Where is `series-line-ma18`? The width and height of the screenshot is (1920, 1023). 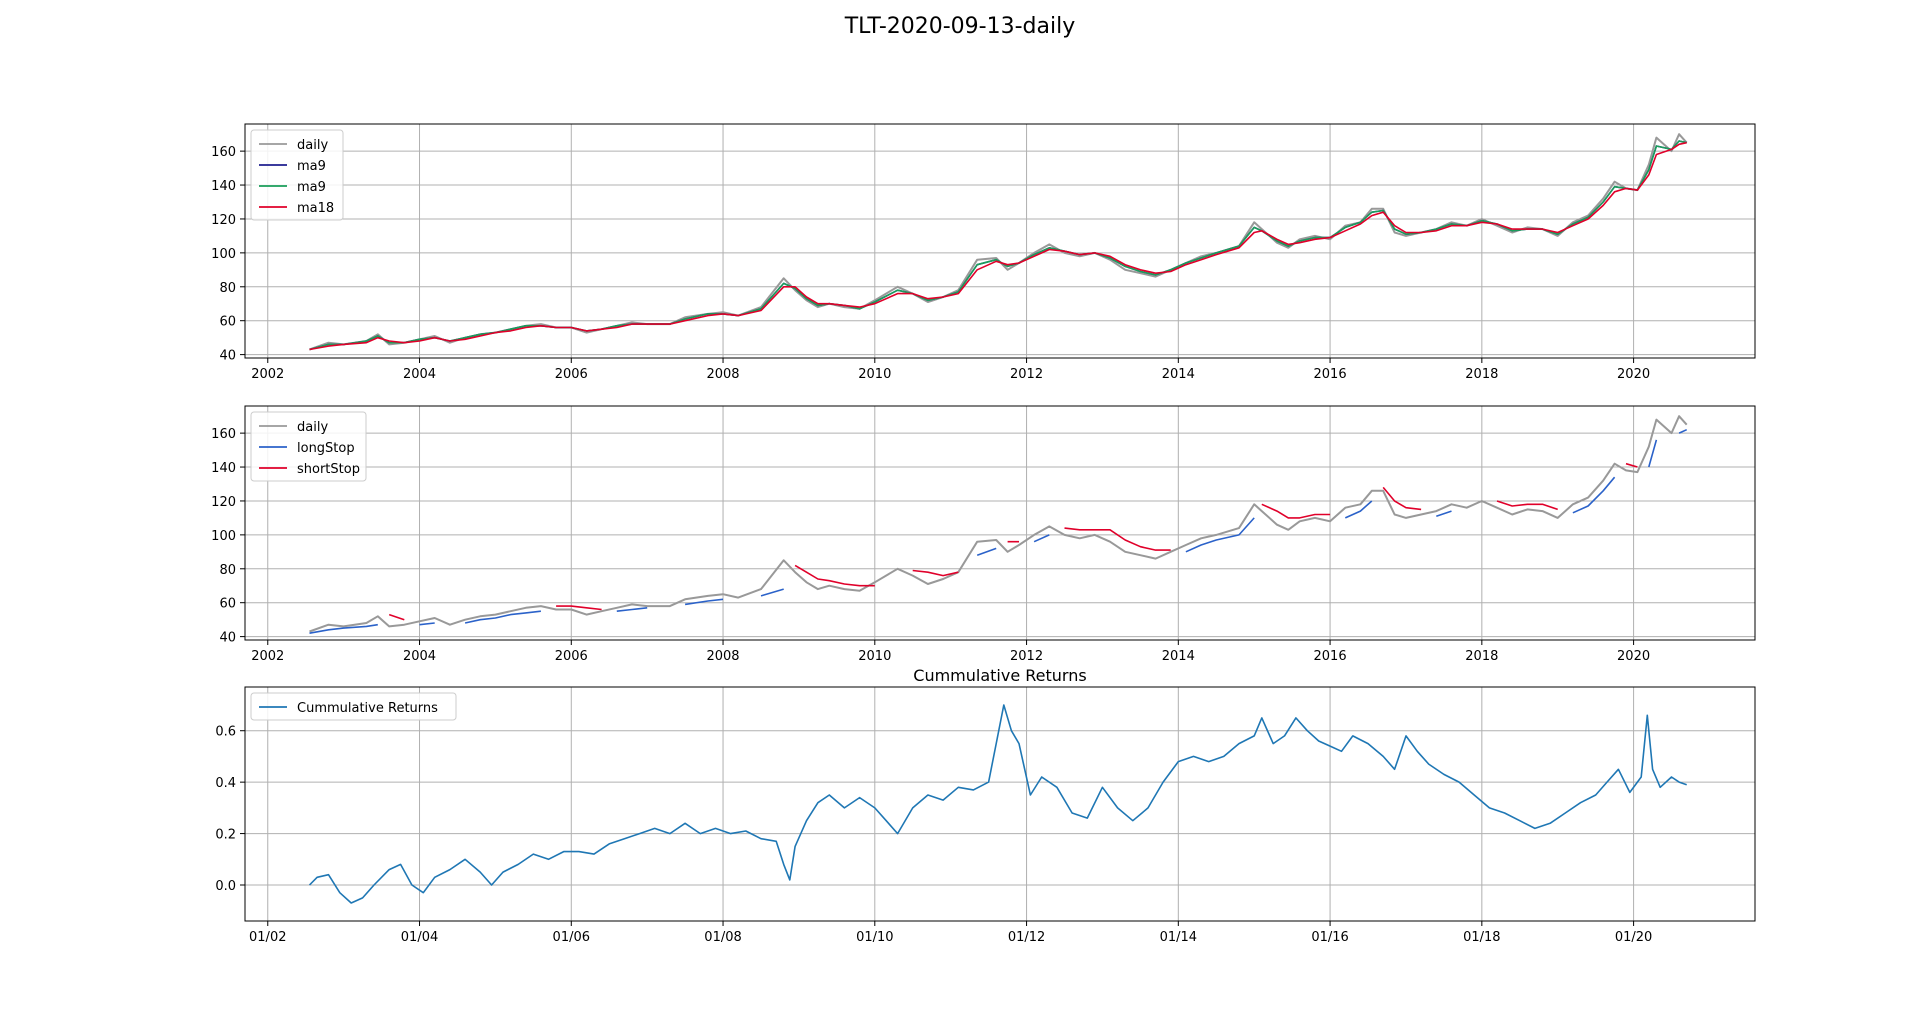 series-line-ma18 is located at coordinates (998, 246).